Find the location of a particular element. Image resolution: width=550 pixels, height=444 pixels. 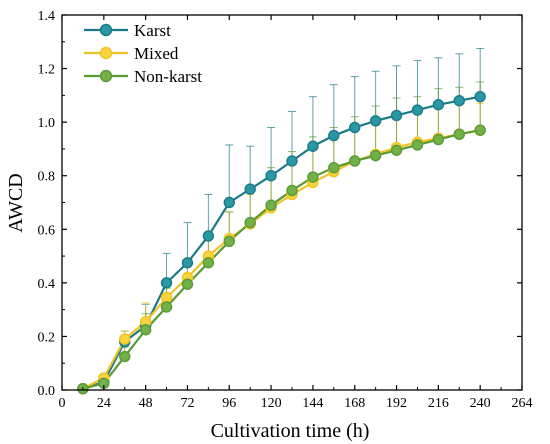

x-tick-label: 96 is located at coordinates (229, 403).